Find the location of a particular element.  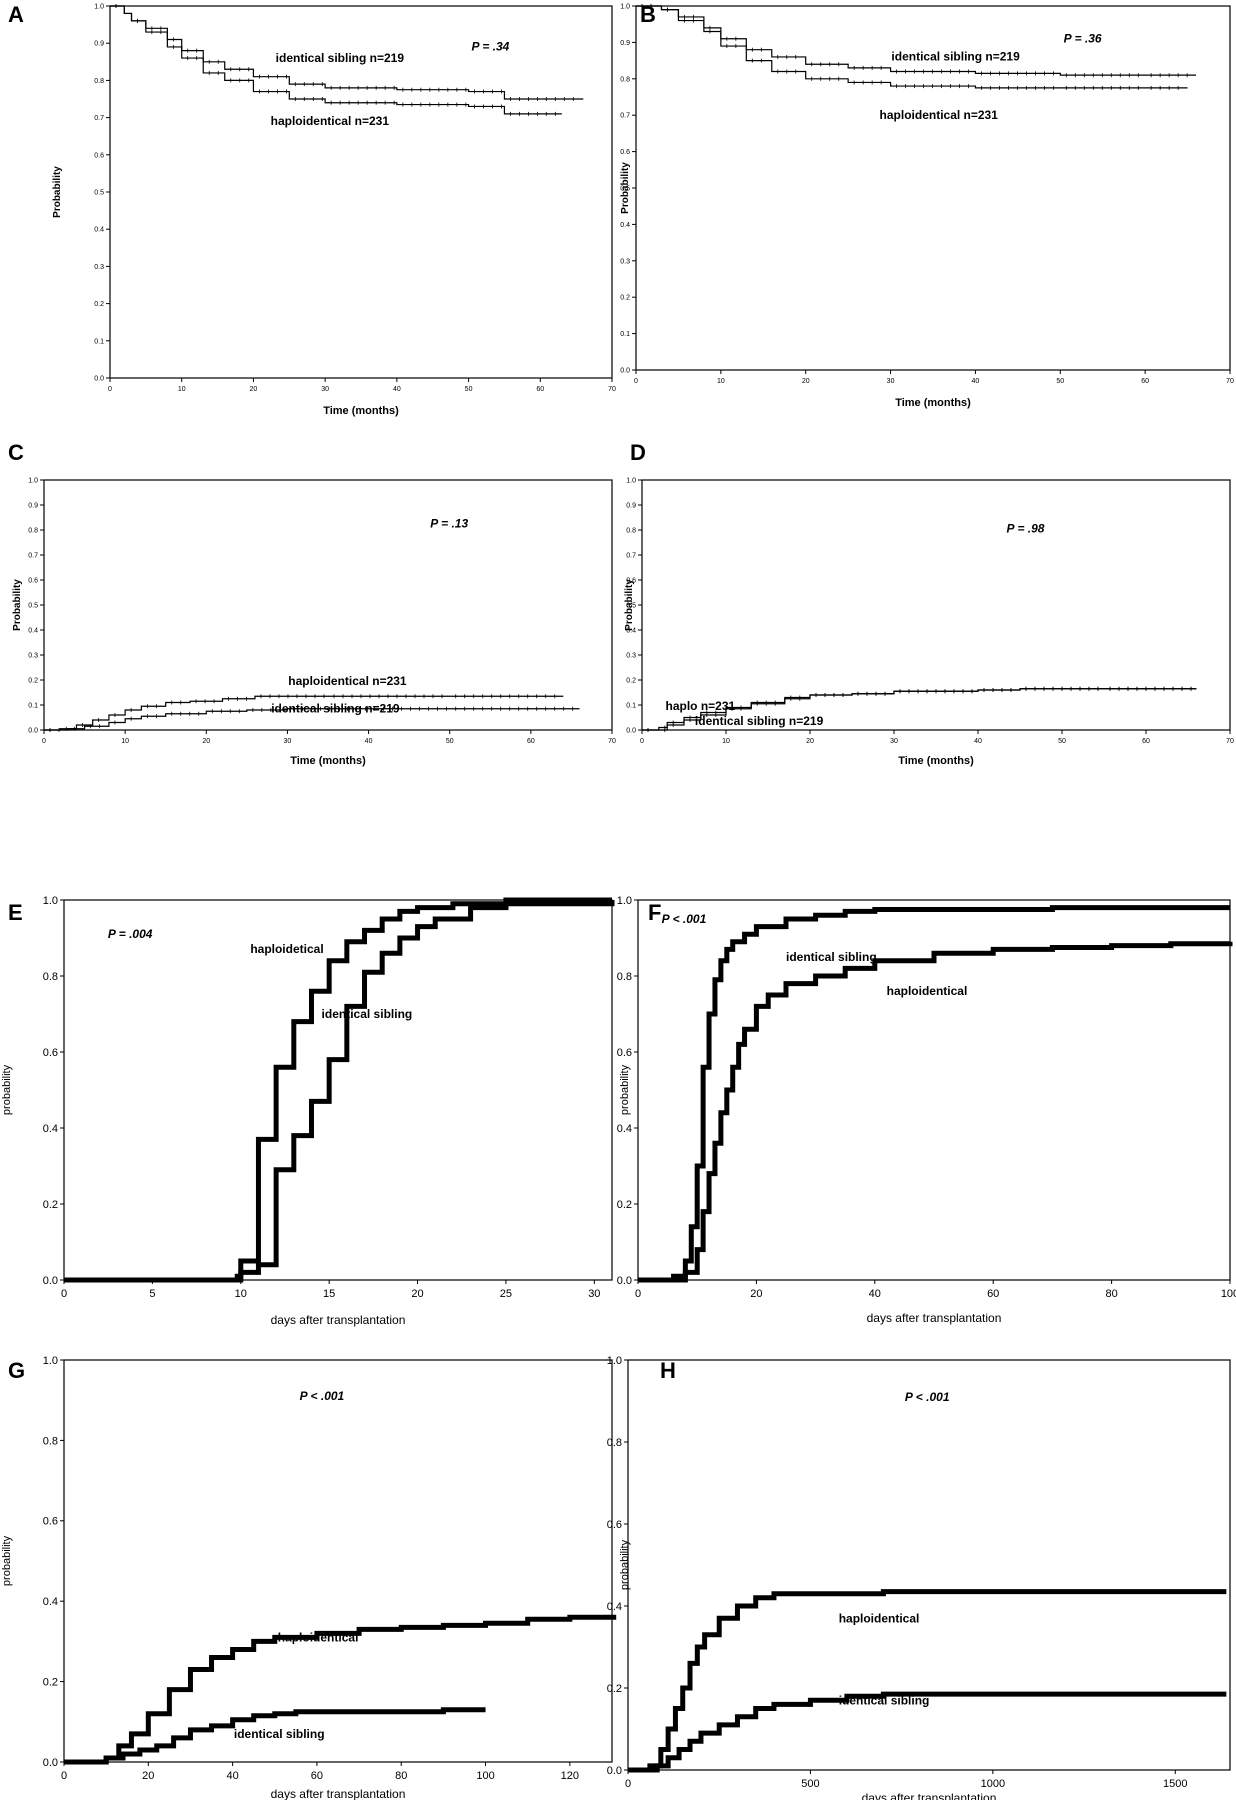

y-tick-label-e: 0.8 is located at coordinates (50, 977).